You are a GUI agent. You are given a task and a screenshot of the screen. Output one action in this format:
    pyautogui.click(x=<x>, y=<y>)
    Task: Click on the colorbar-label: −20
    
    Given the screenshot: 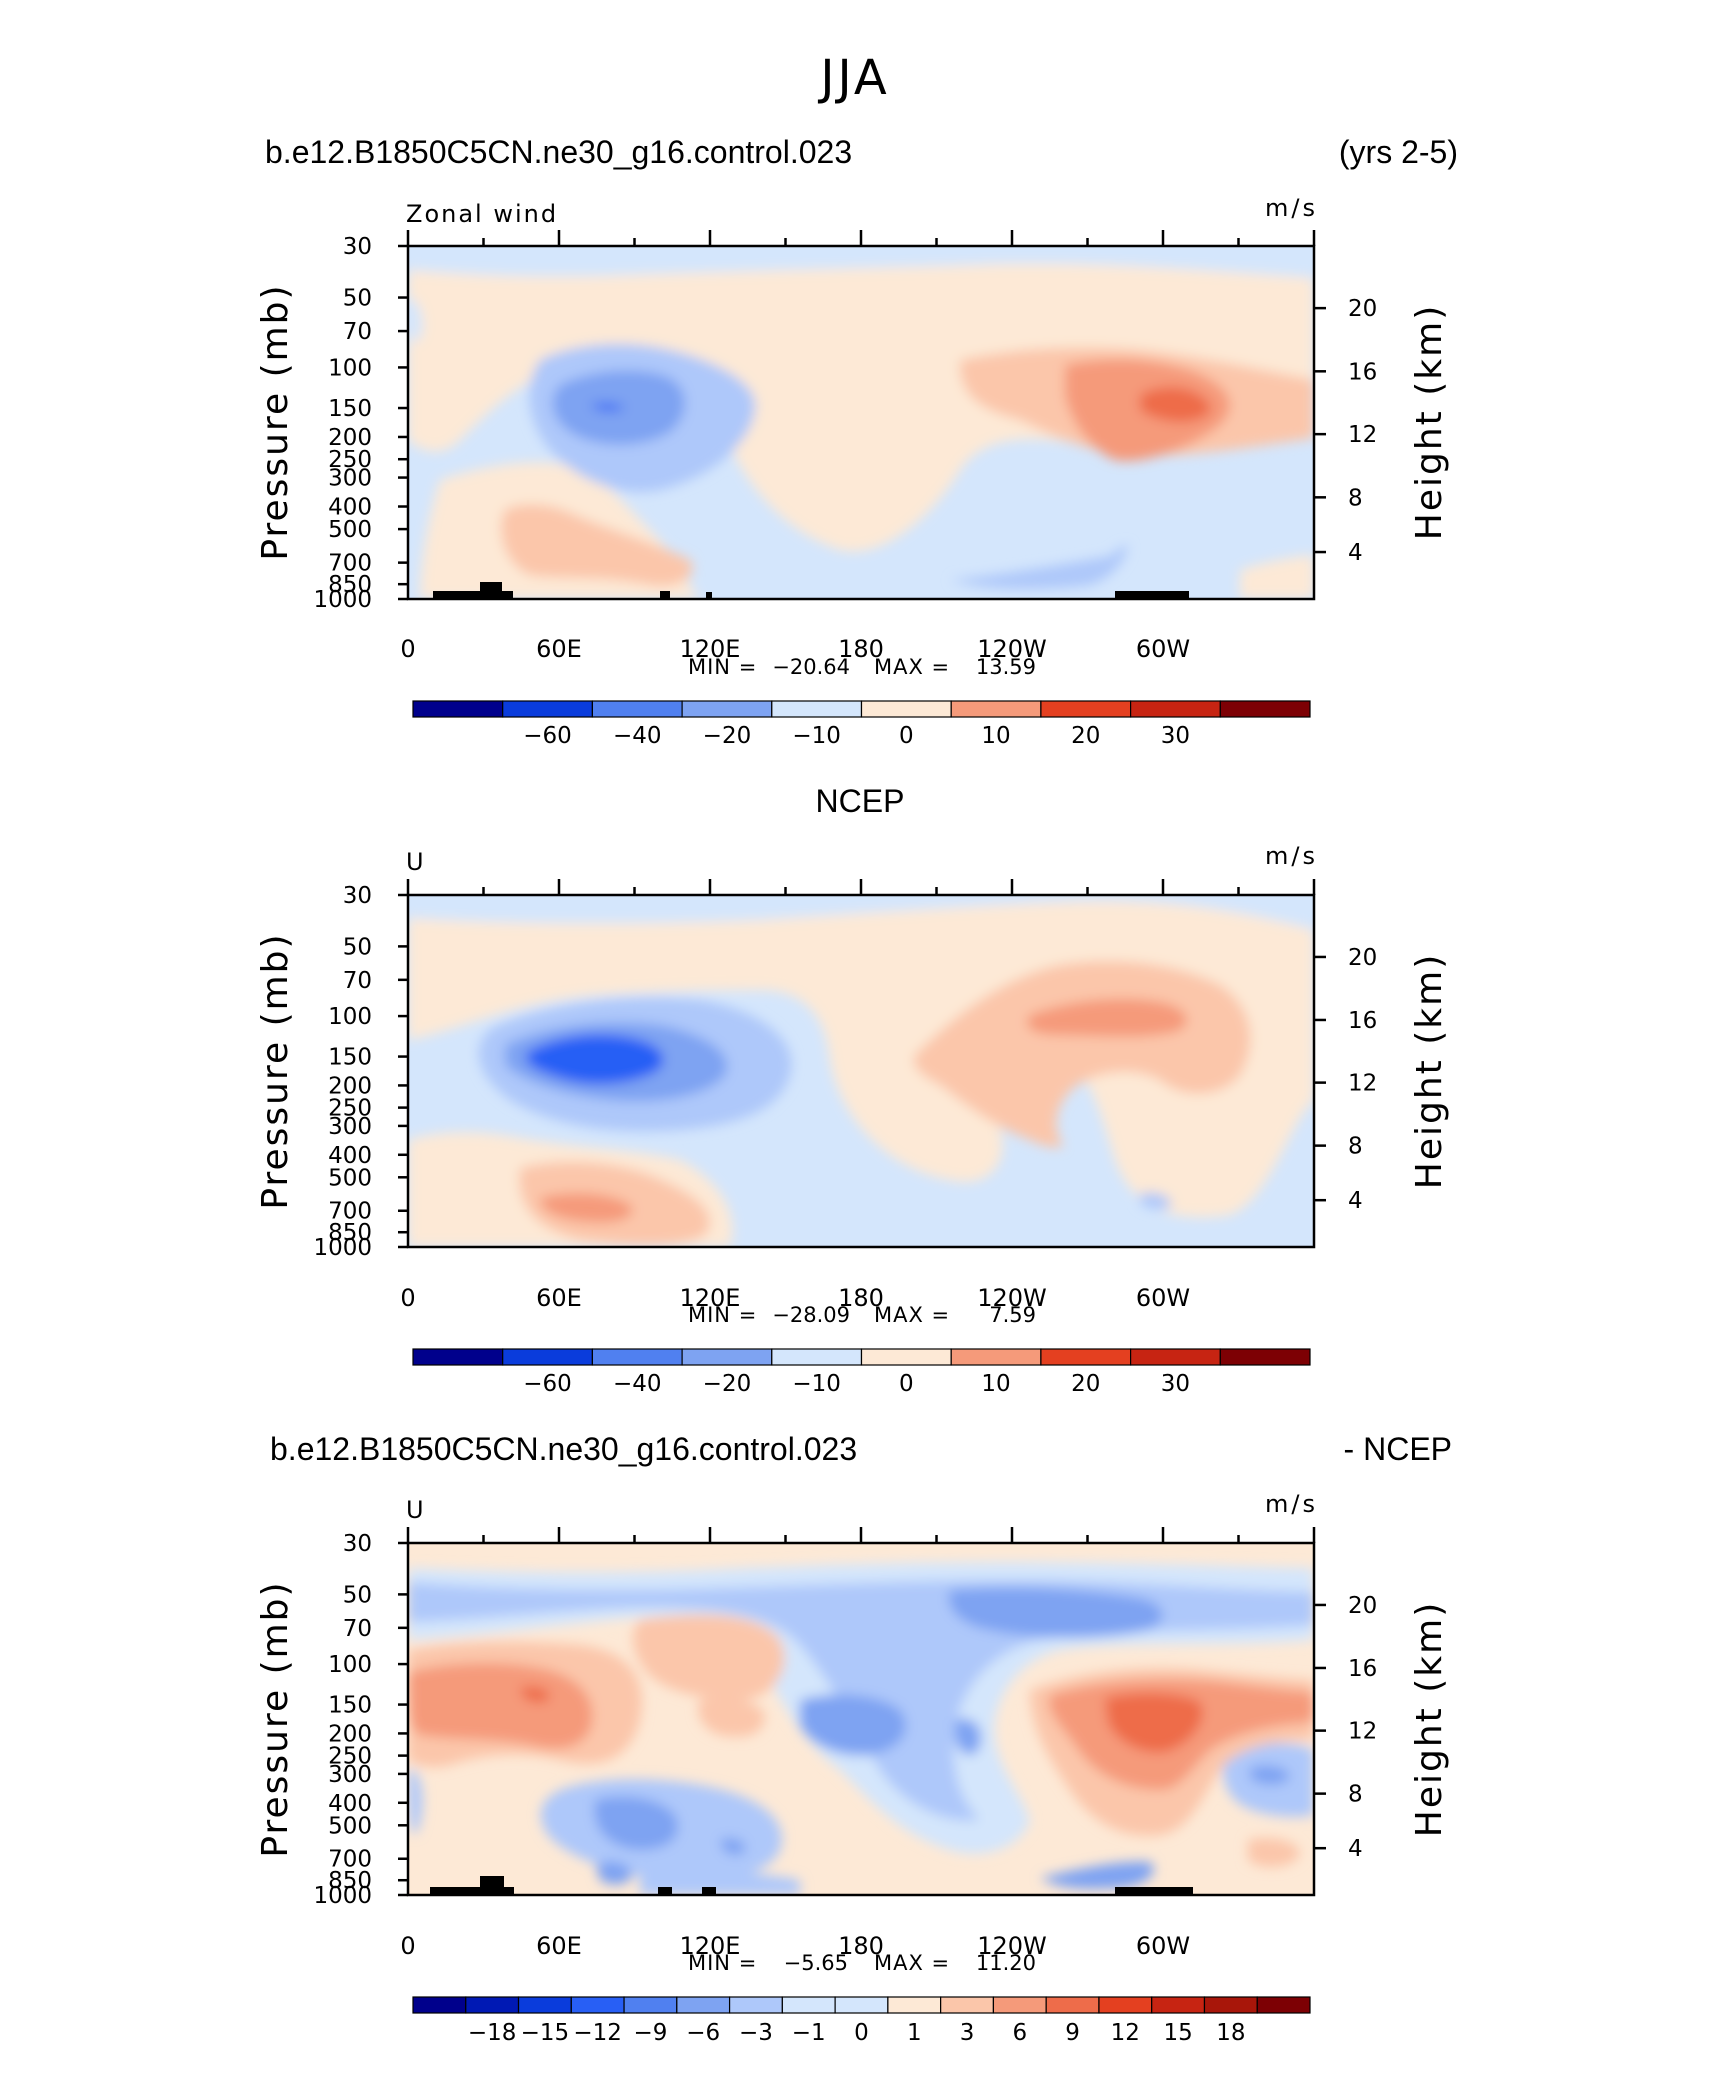 What is the action you would take?
    pyautogui.click(x=727, y=736)
    